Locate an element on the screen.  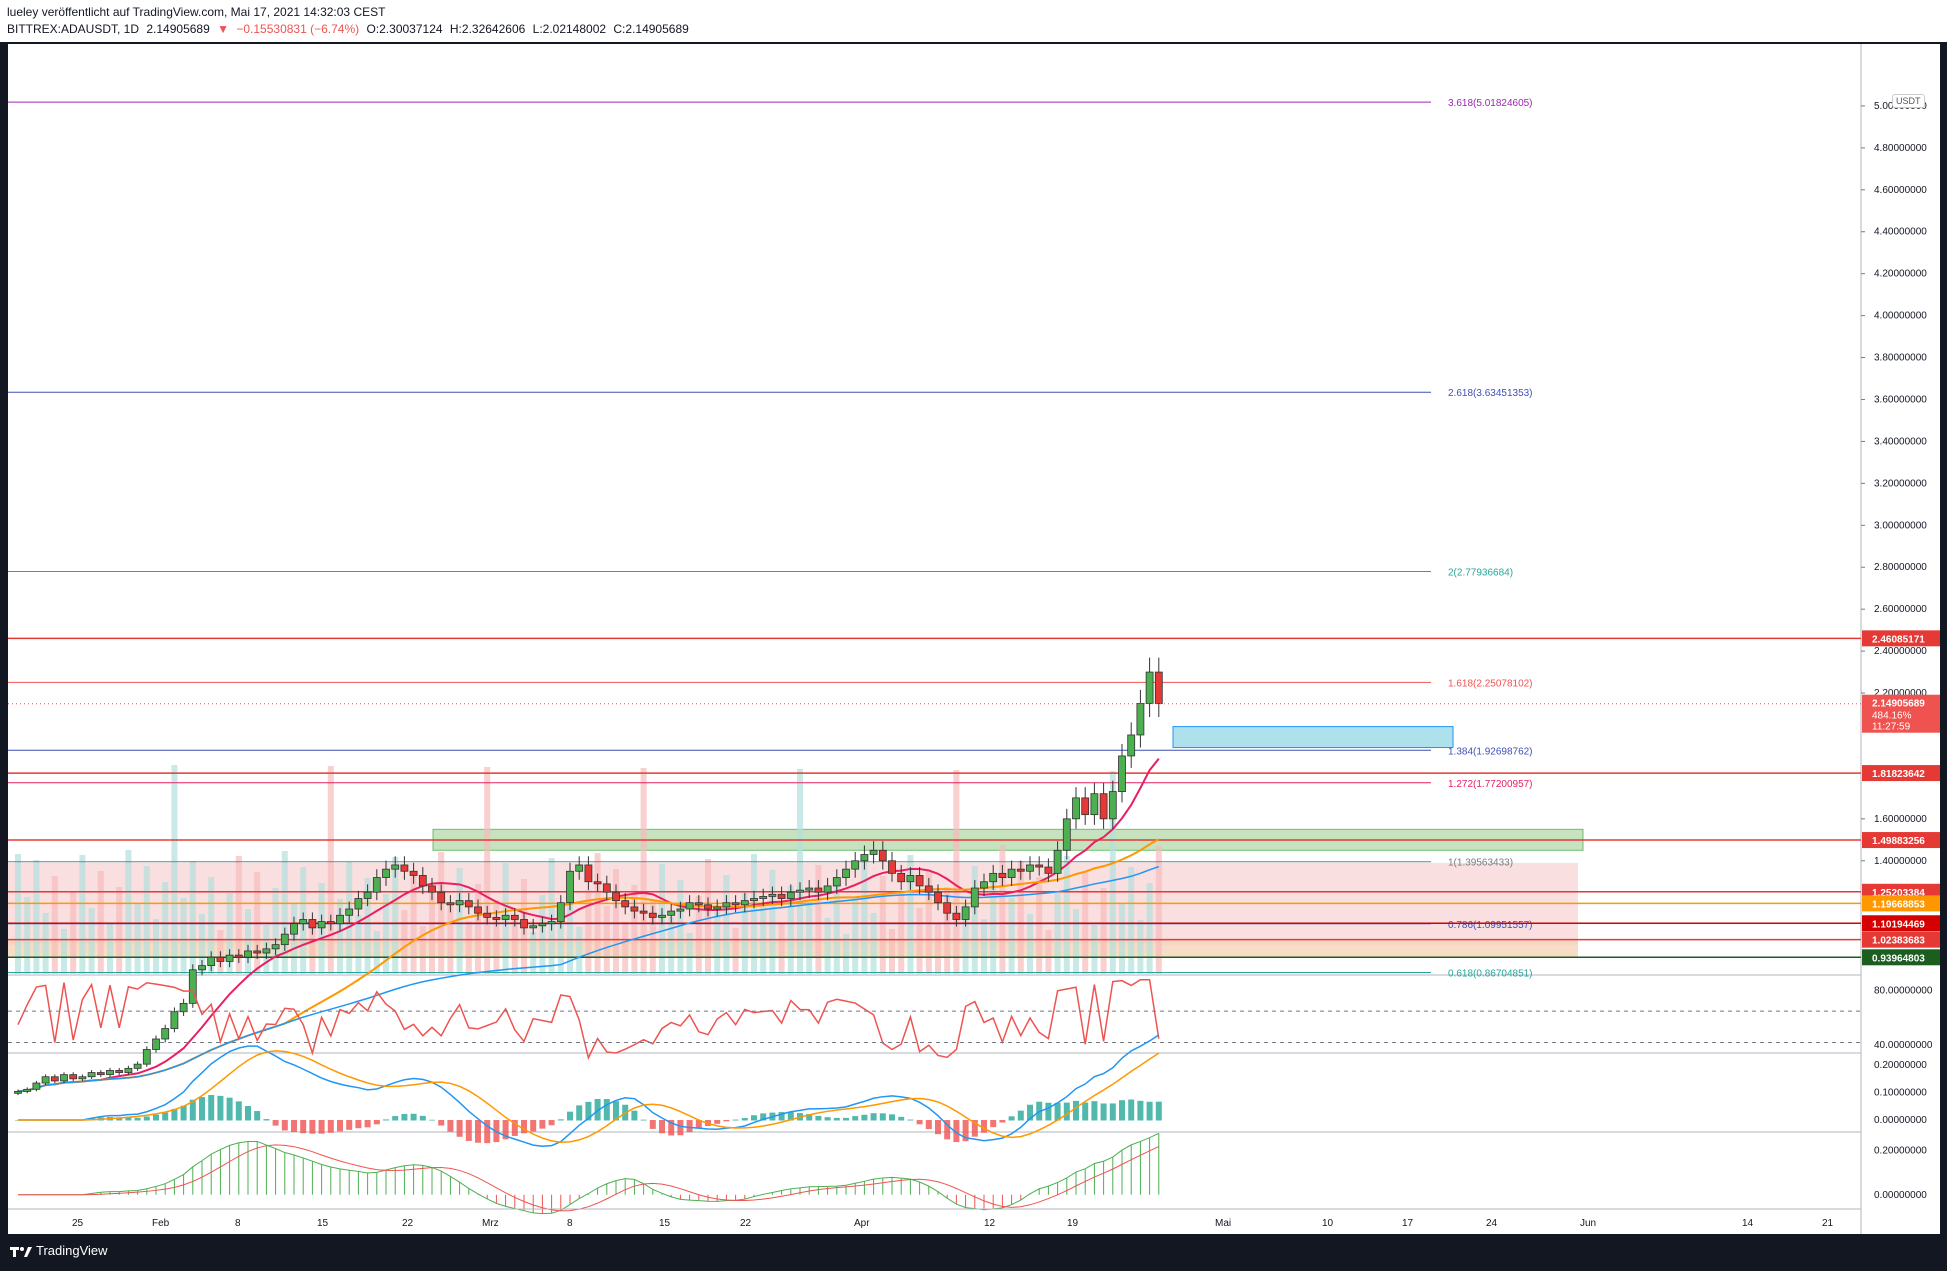
osc-tick-0: 0.20000000 is located at coordinates (1900, 1151).